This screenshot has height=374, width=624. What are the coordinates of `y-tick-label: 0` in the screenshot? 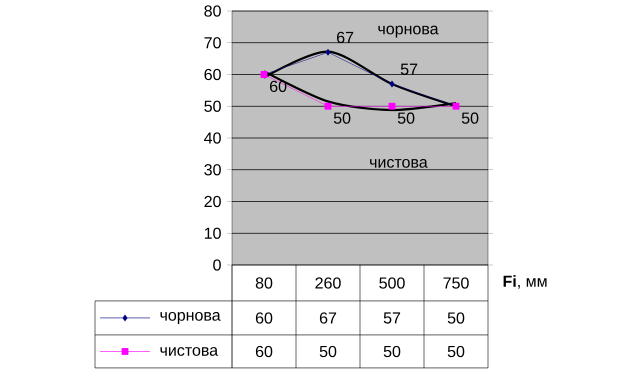 It's located at (217, 265).